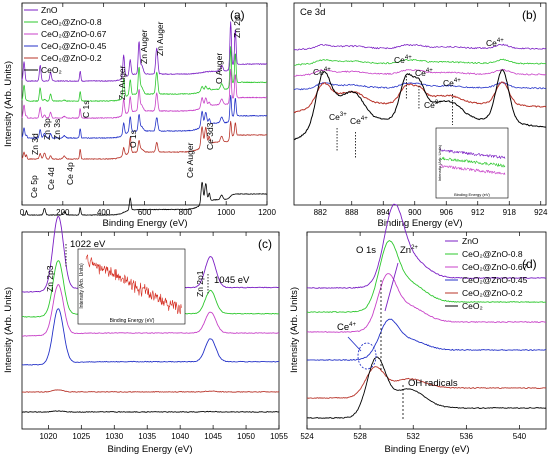 The image size is (550, 462). I want to click on panel-d-xtick-label: 524, so click(307, 436).